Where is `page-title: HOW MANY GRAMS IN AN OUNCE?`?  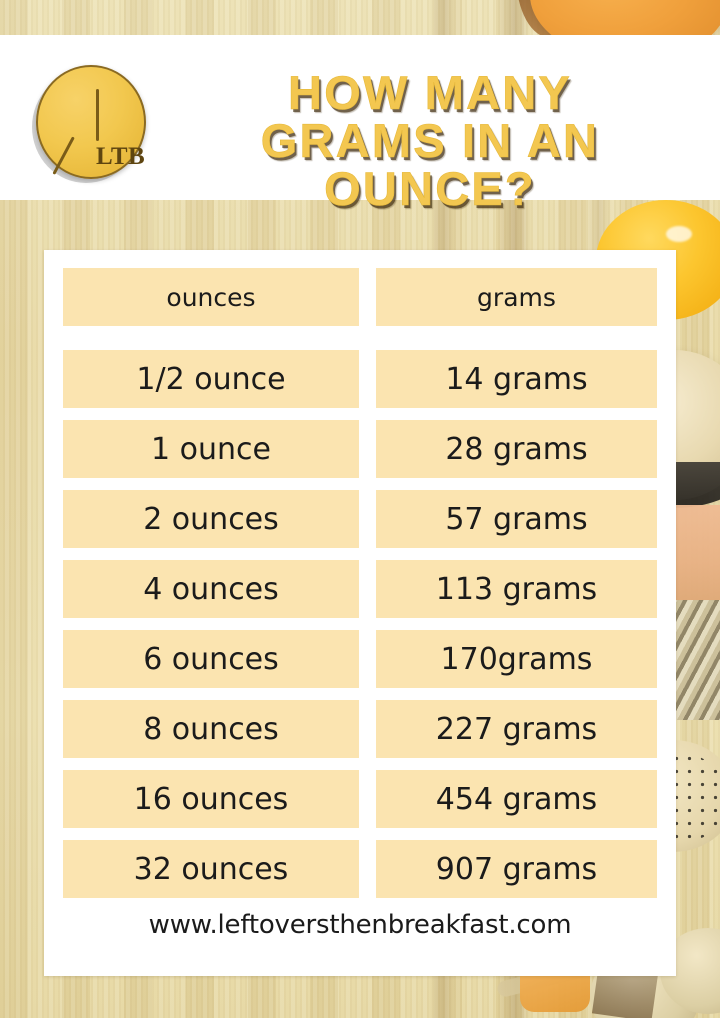 page-title: HOW MANY GRAMS IN AN OUNCE? is located at coordinates (430, 140).